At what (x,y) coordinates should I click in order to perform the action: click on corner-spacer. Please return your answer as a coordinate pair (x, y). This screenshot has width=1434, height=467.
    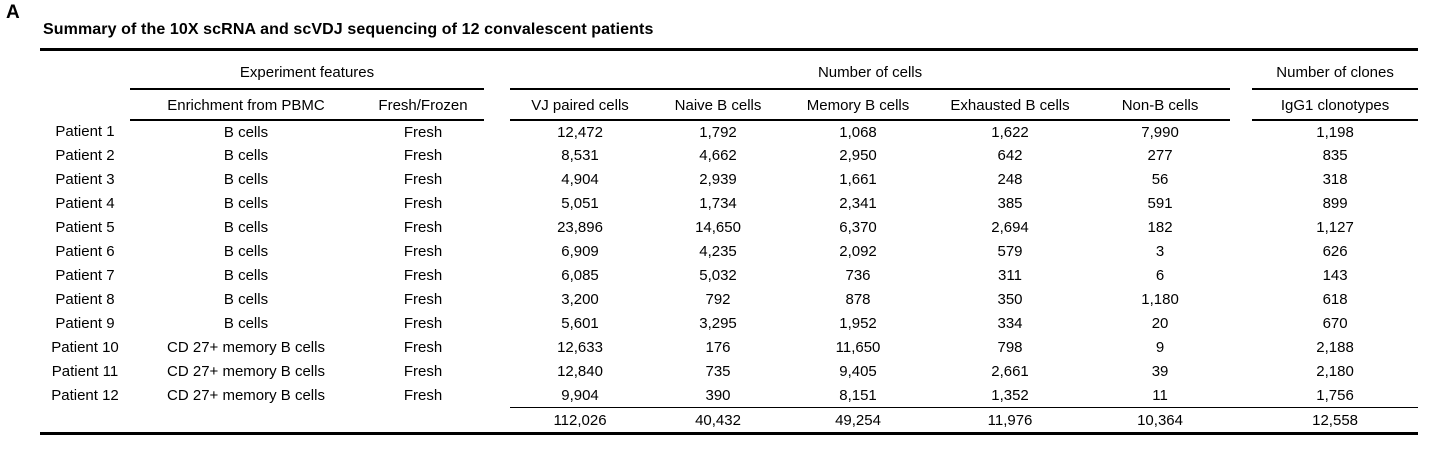
    Looking at the image, I should click on (85, 104).